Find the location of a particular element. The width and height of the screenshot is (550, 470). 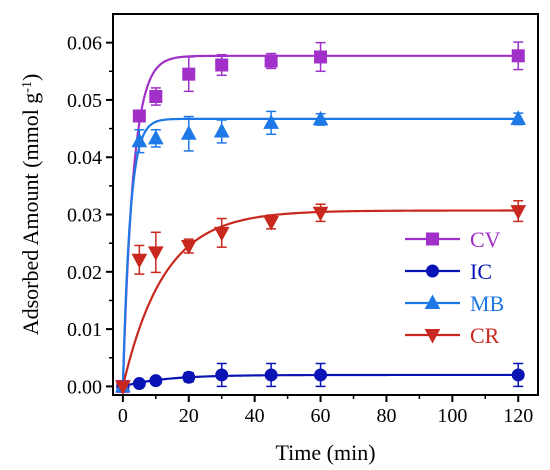

y-tick-label: 0.01 is located at coordinates (84, 330).